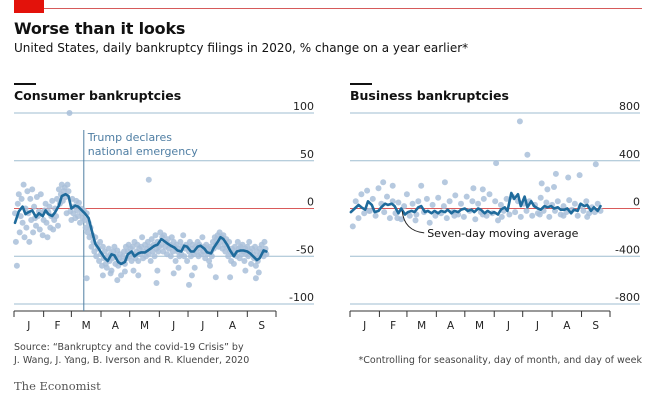 This screenshot has width=658, height=401. Describe the element at coordinates (361, 84) in the screenshot. I see `panel-marker-business` at that location.